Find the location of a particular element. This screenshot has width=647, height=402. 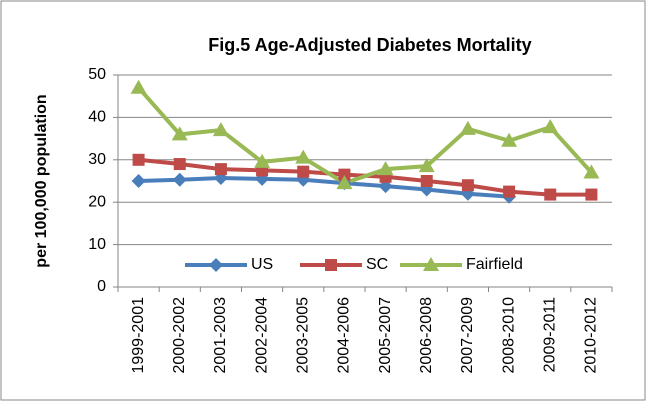

y-tick-label: 40 is located at coordinates (97, 117).